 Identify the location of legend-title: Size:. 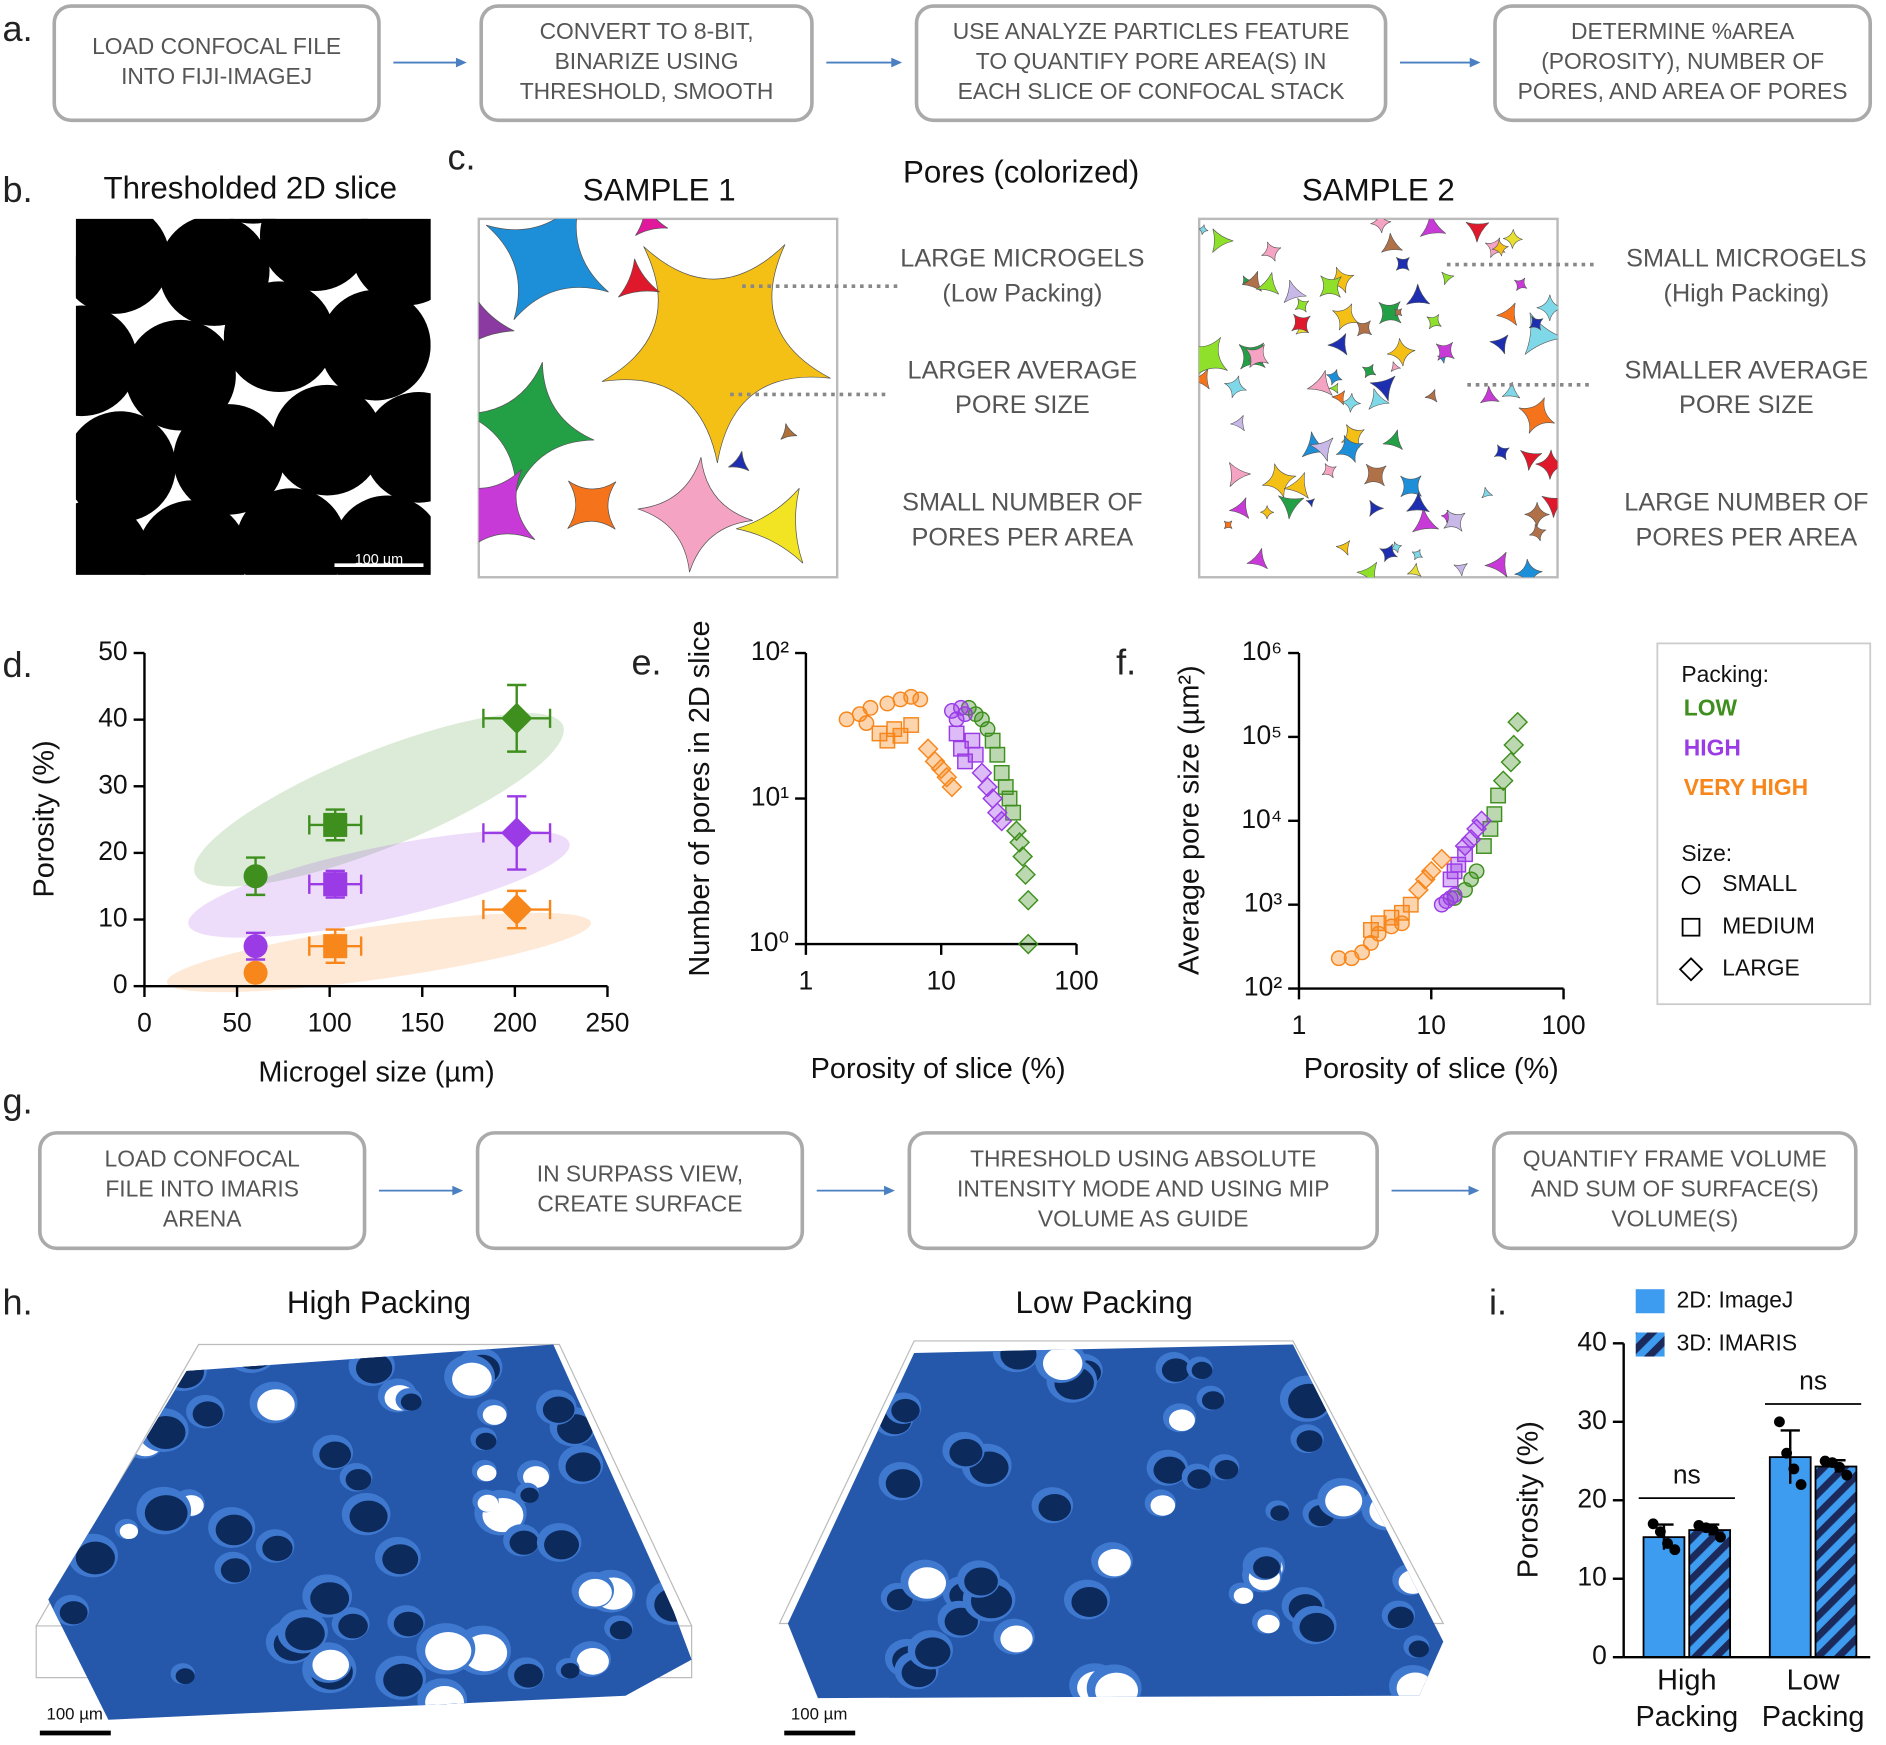
(1706, 853).